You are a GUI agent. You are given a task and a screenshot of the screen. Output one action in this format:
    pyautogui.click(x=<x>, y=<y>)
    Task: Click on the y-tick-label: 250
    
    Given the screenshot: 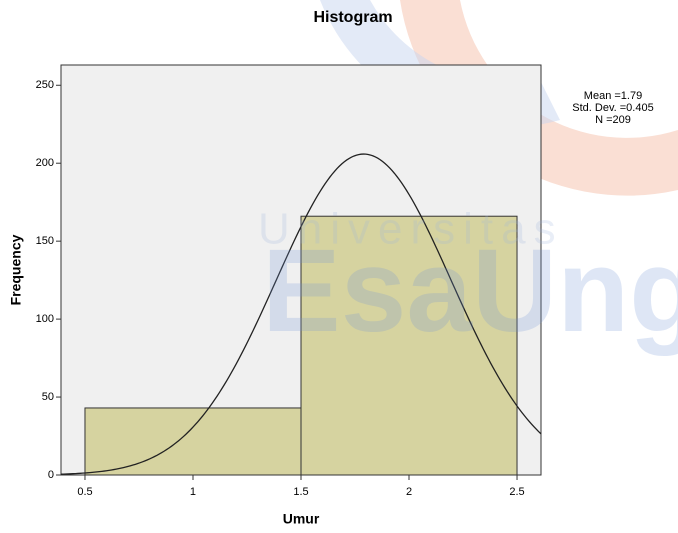 What is the action you would take?
    pyautogui.click(x=45, y=85)
    